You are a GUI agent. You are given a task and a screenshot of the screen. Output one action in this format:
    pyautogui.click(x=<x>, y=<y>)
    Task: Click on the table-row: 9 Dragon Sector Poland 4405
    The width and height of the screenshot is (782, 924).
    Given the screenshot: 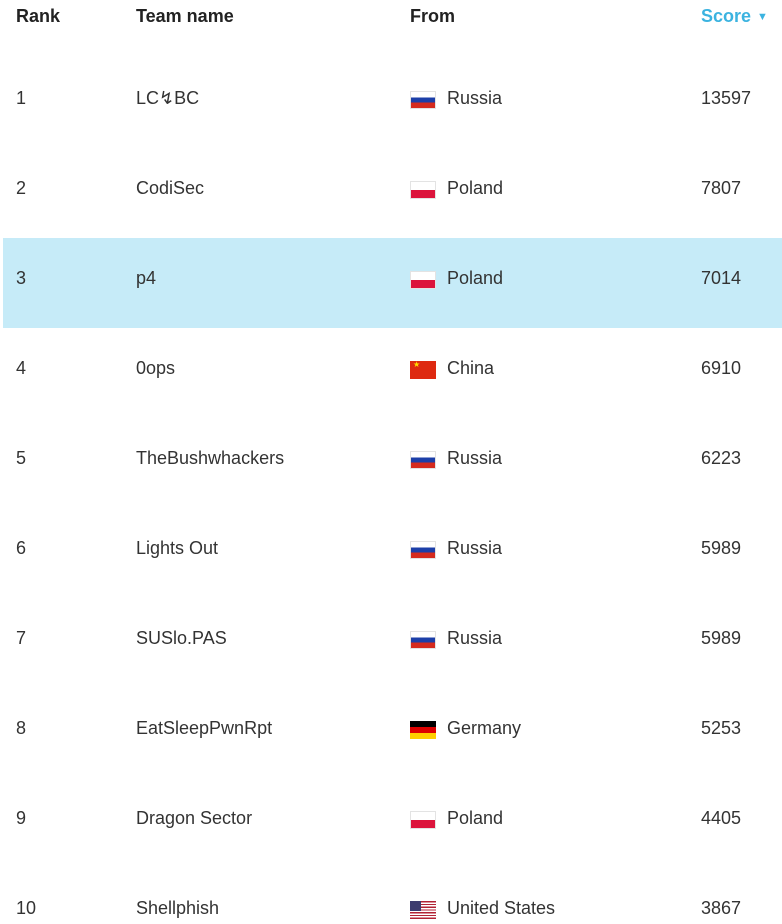 What is the action you would take?
    pyautogui.click(x=392, y=823)
    